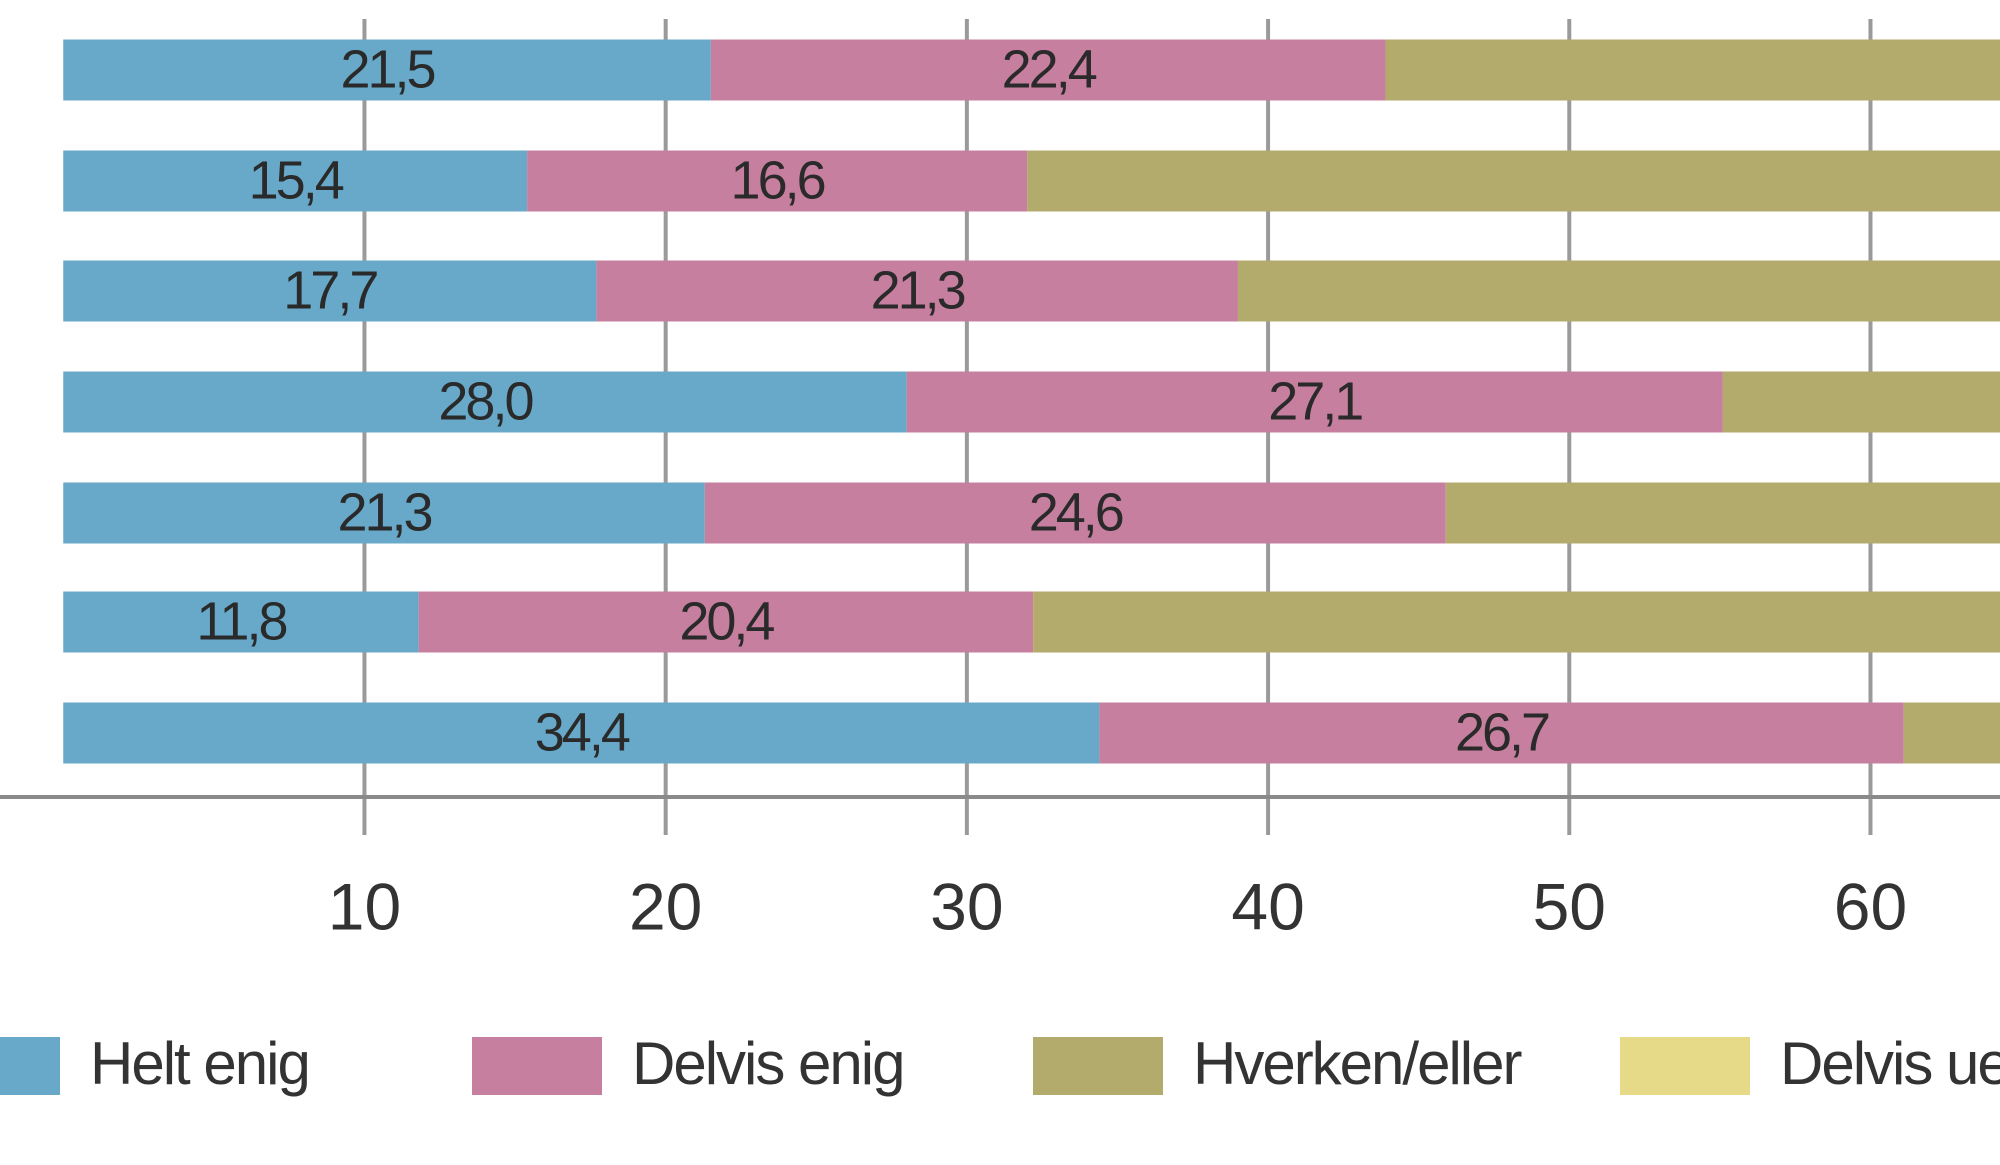 This screenshot has width=2000, height=1165. Describe the element at coordinates (1267, 906) in the screenshot. I see `x-tick-label: 40` at that location.